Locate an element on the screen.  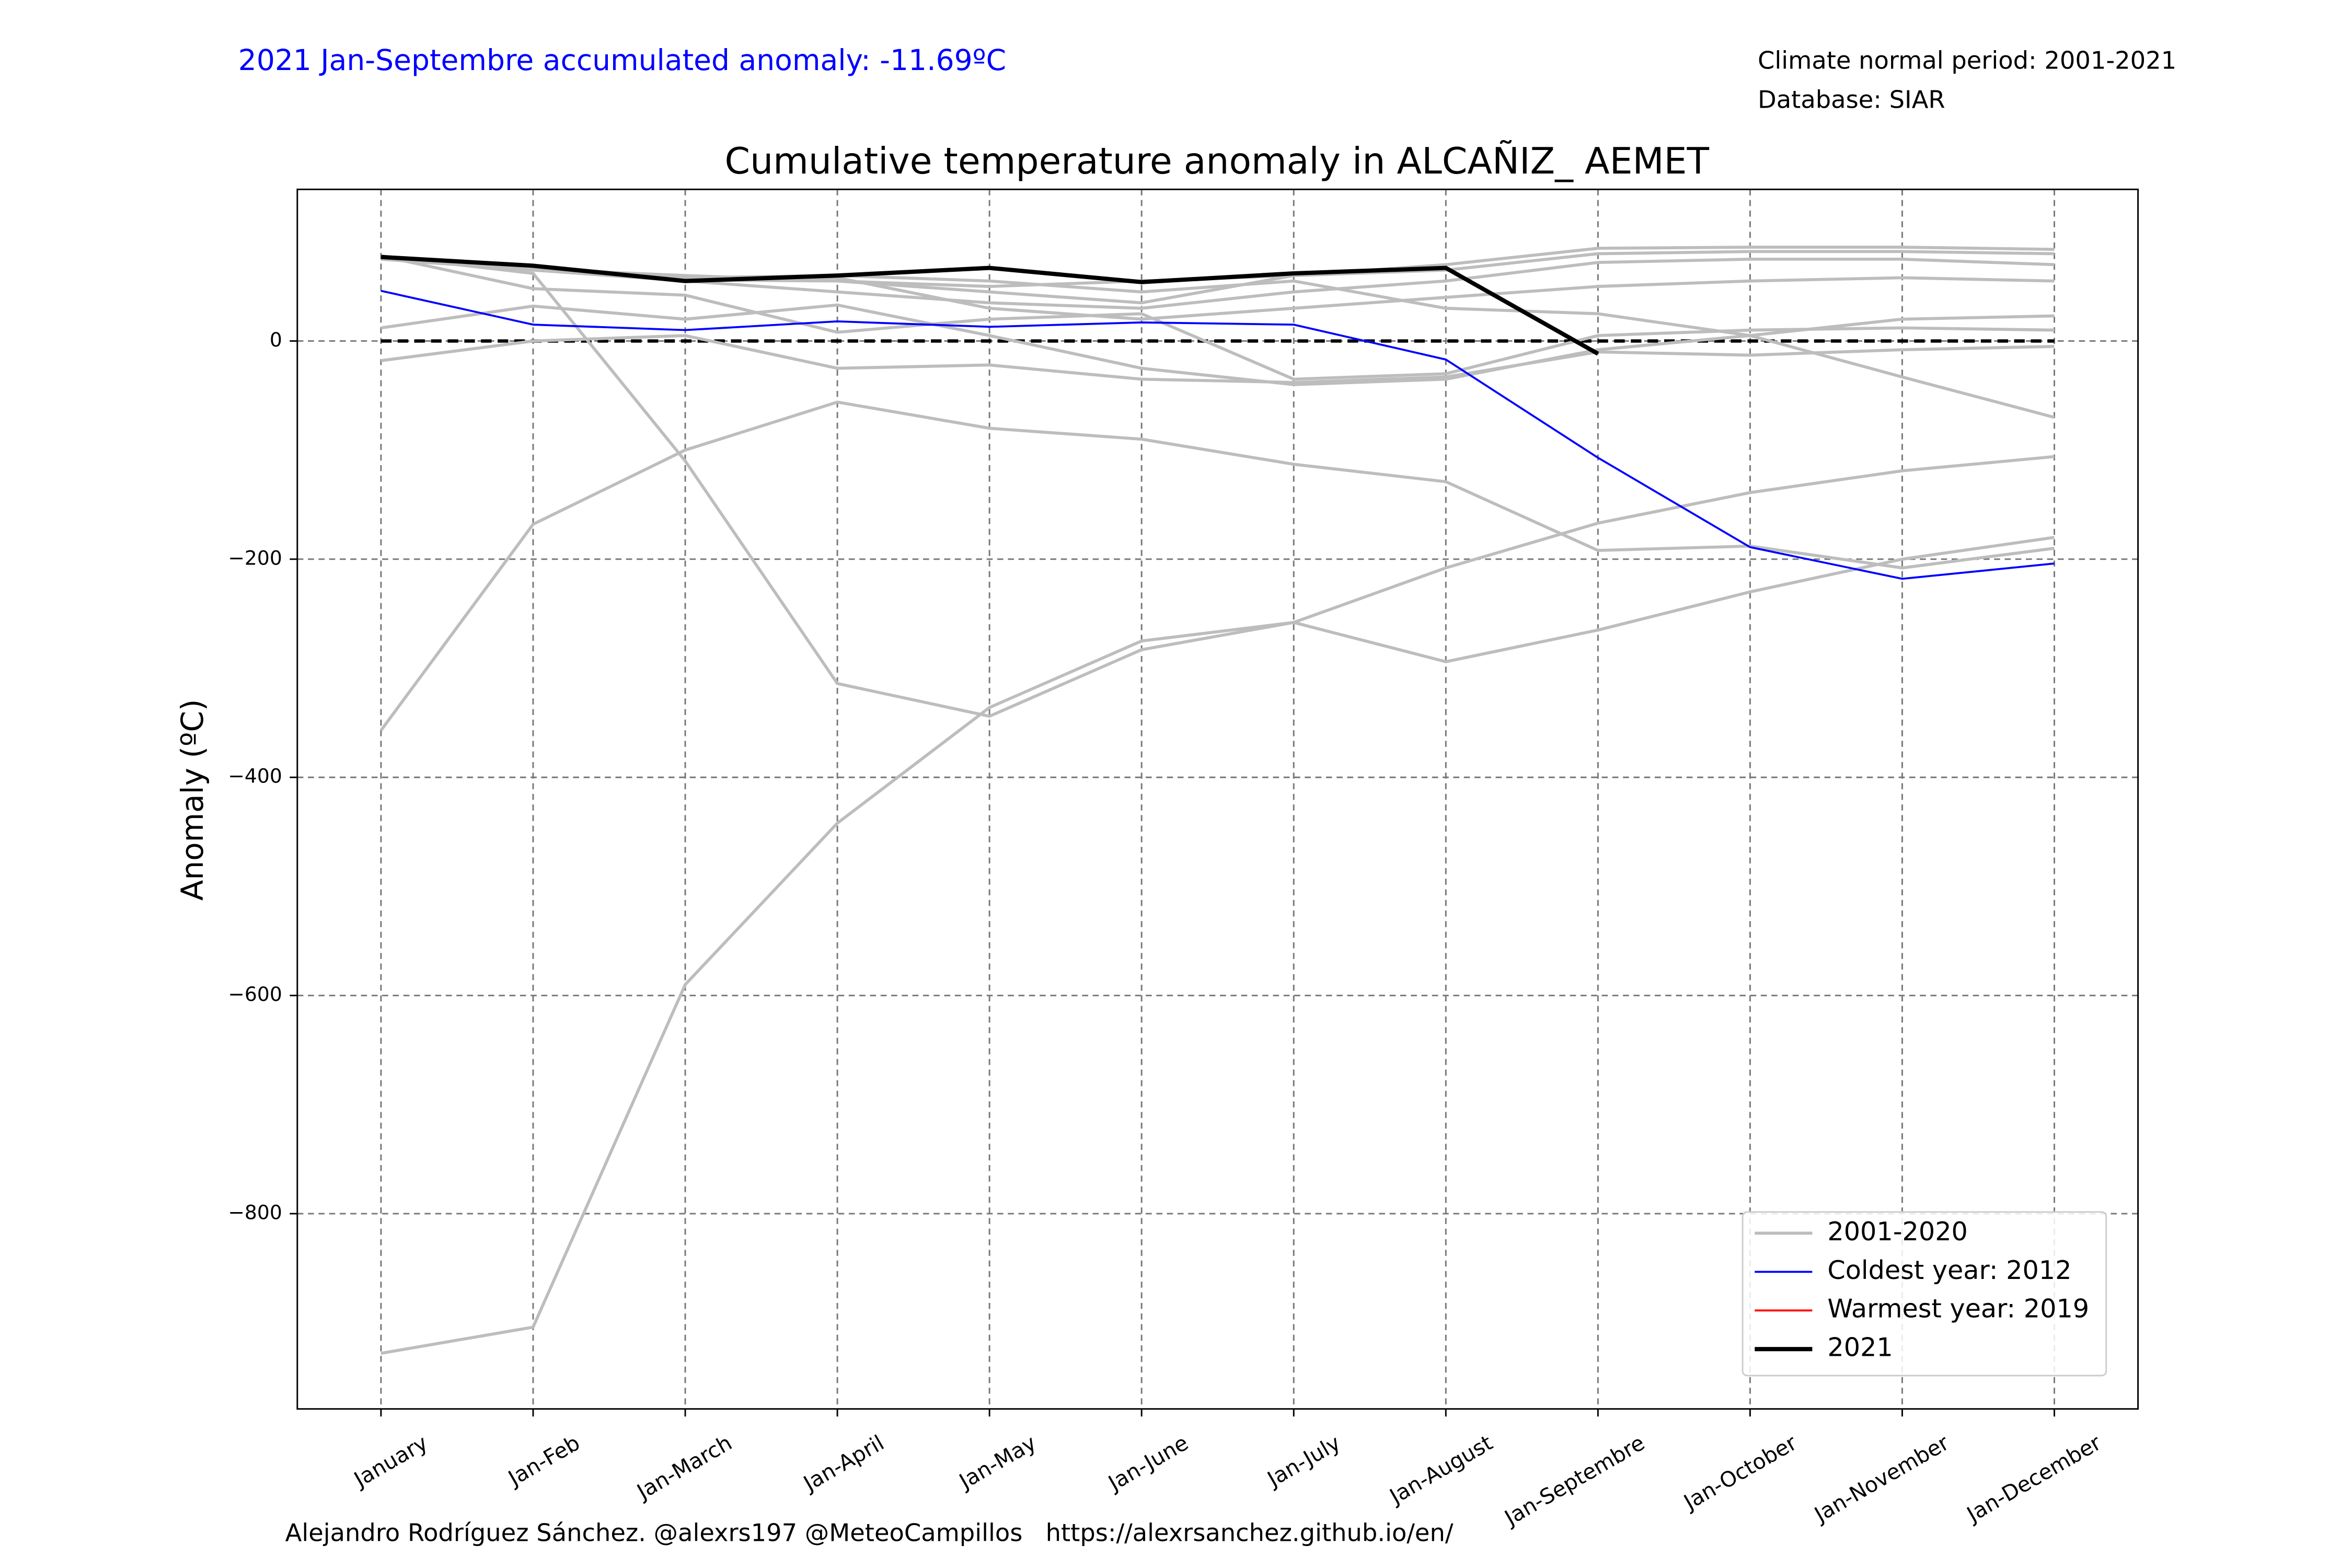
legend-label: Coldest year: 2012 is located at coordinates (1949, 1270).